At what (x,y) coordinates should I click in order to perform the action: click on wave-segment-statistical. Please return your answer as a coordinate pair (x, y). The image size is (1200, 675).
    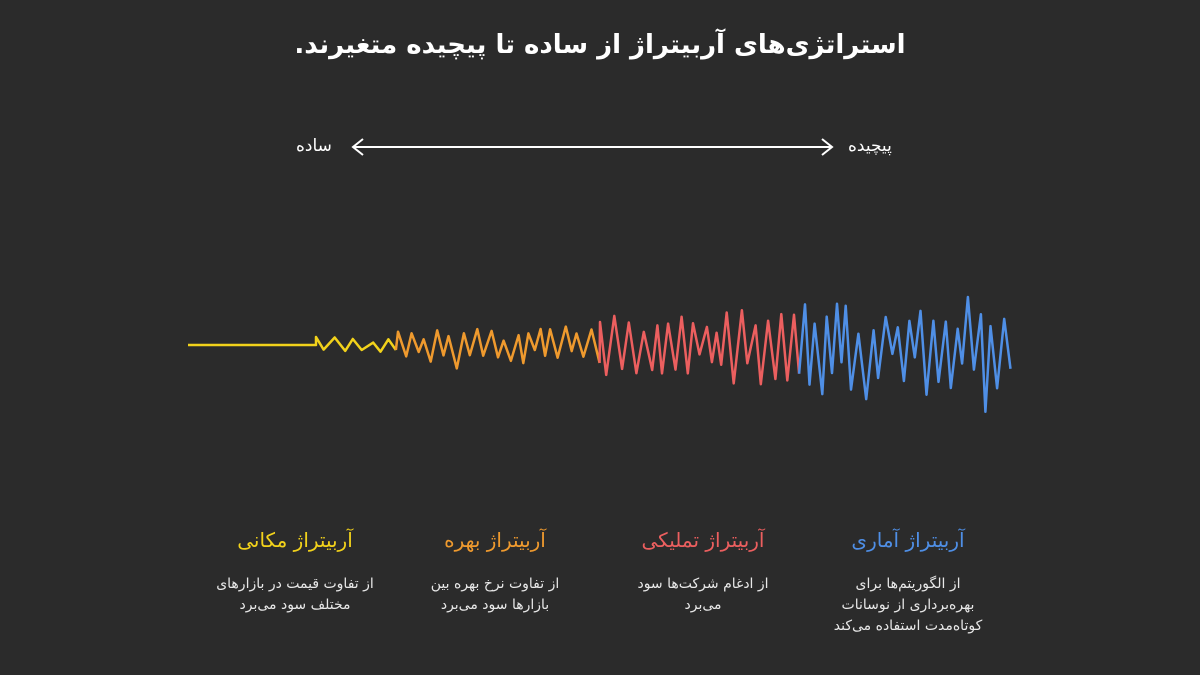
    Looking at the image, I should click on (904, 354).